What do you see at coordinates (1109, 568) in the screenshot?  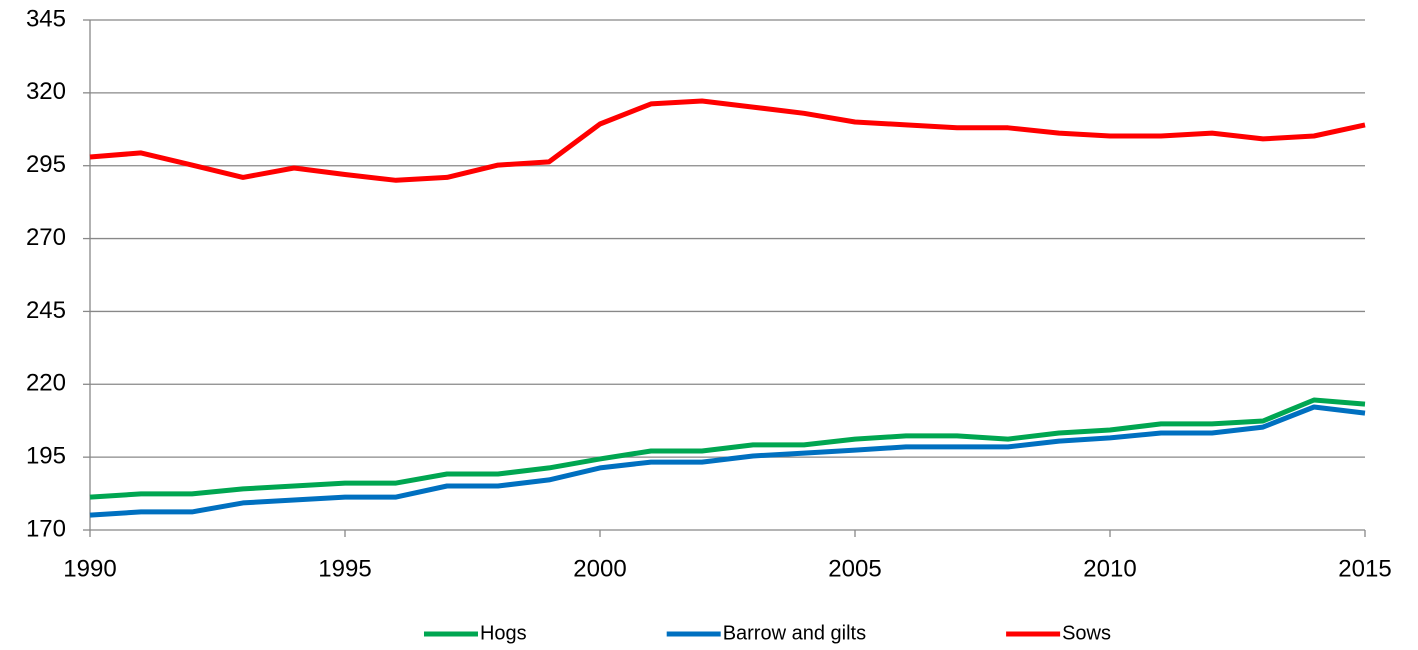 I see `x-tick-label: 2010` at bounding box center [1109, 568].